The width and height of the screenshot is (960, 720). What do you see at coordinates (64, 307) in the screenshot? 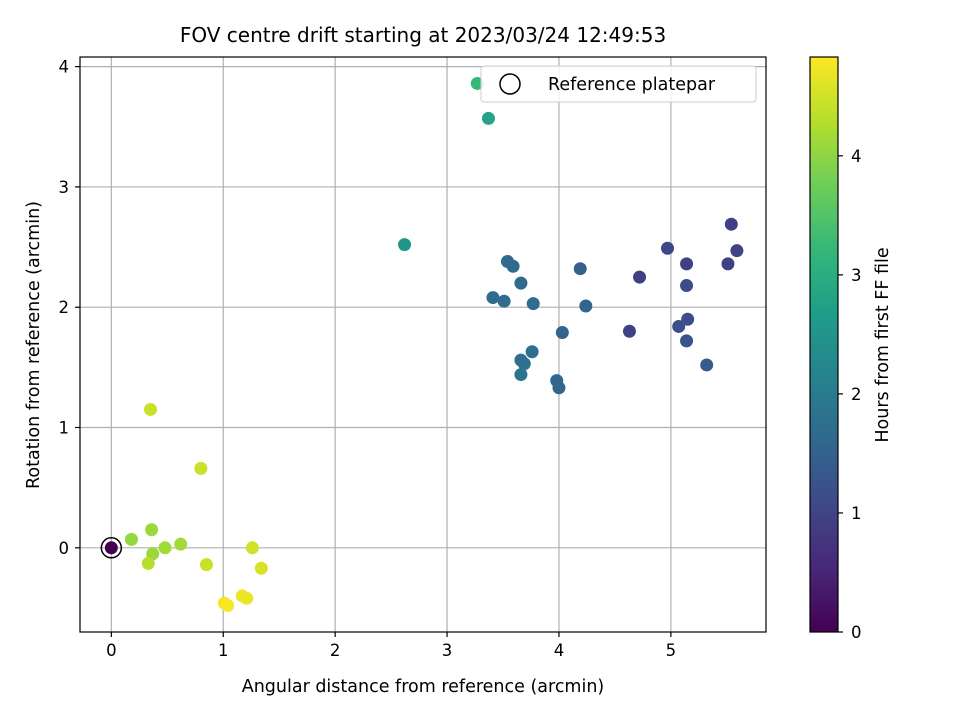
I see `y-tick-label: 2` at bounding box center [64, 307].